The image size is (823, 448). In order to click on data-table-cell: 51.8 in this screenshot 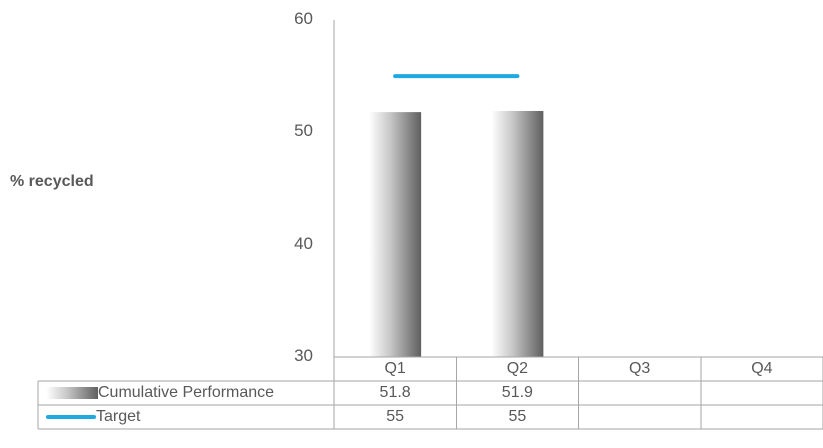, I will do `click(395, 392)`.